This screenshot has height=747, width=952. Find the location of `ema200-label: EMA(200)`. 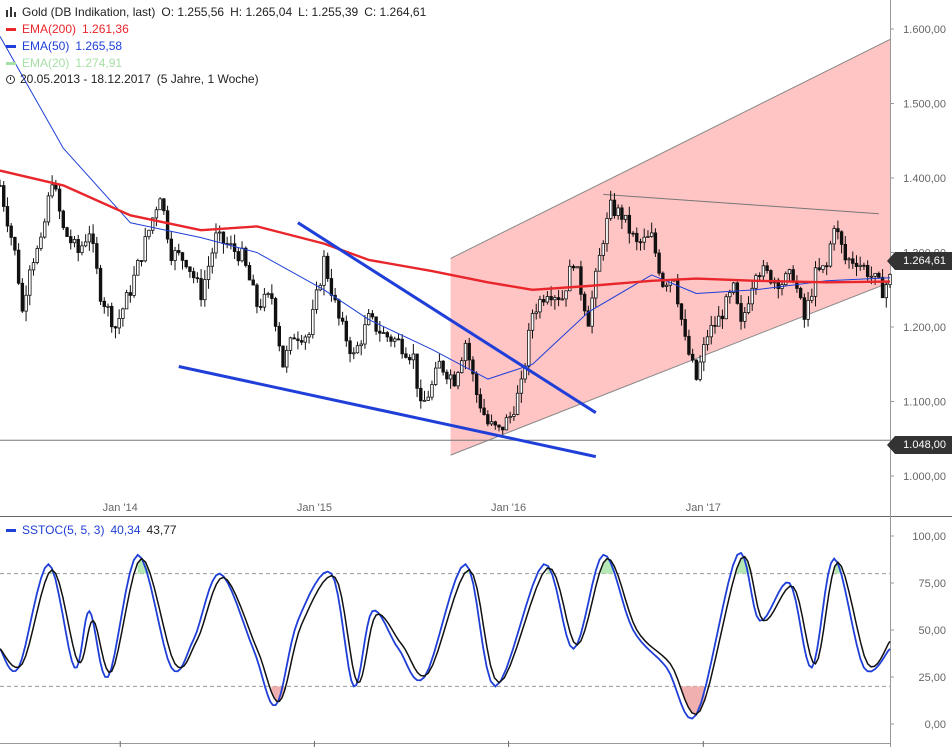

ema200-label: EMA(200) is located at coordinates (49, 29).